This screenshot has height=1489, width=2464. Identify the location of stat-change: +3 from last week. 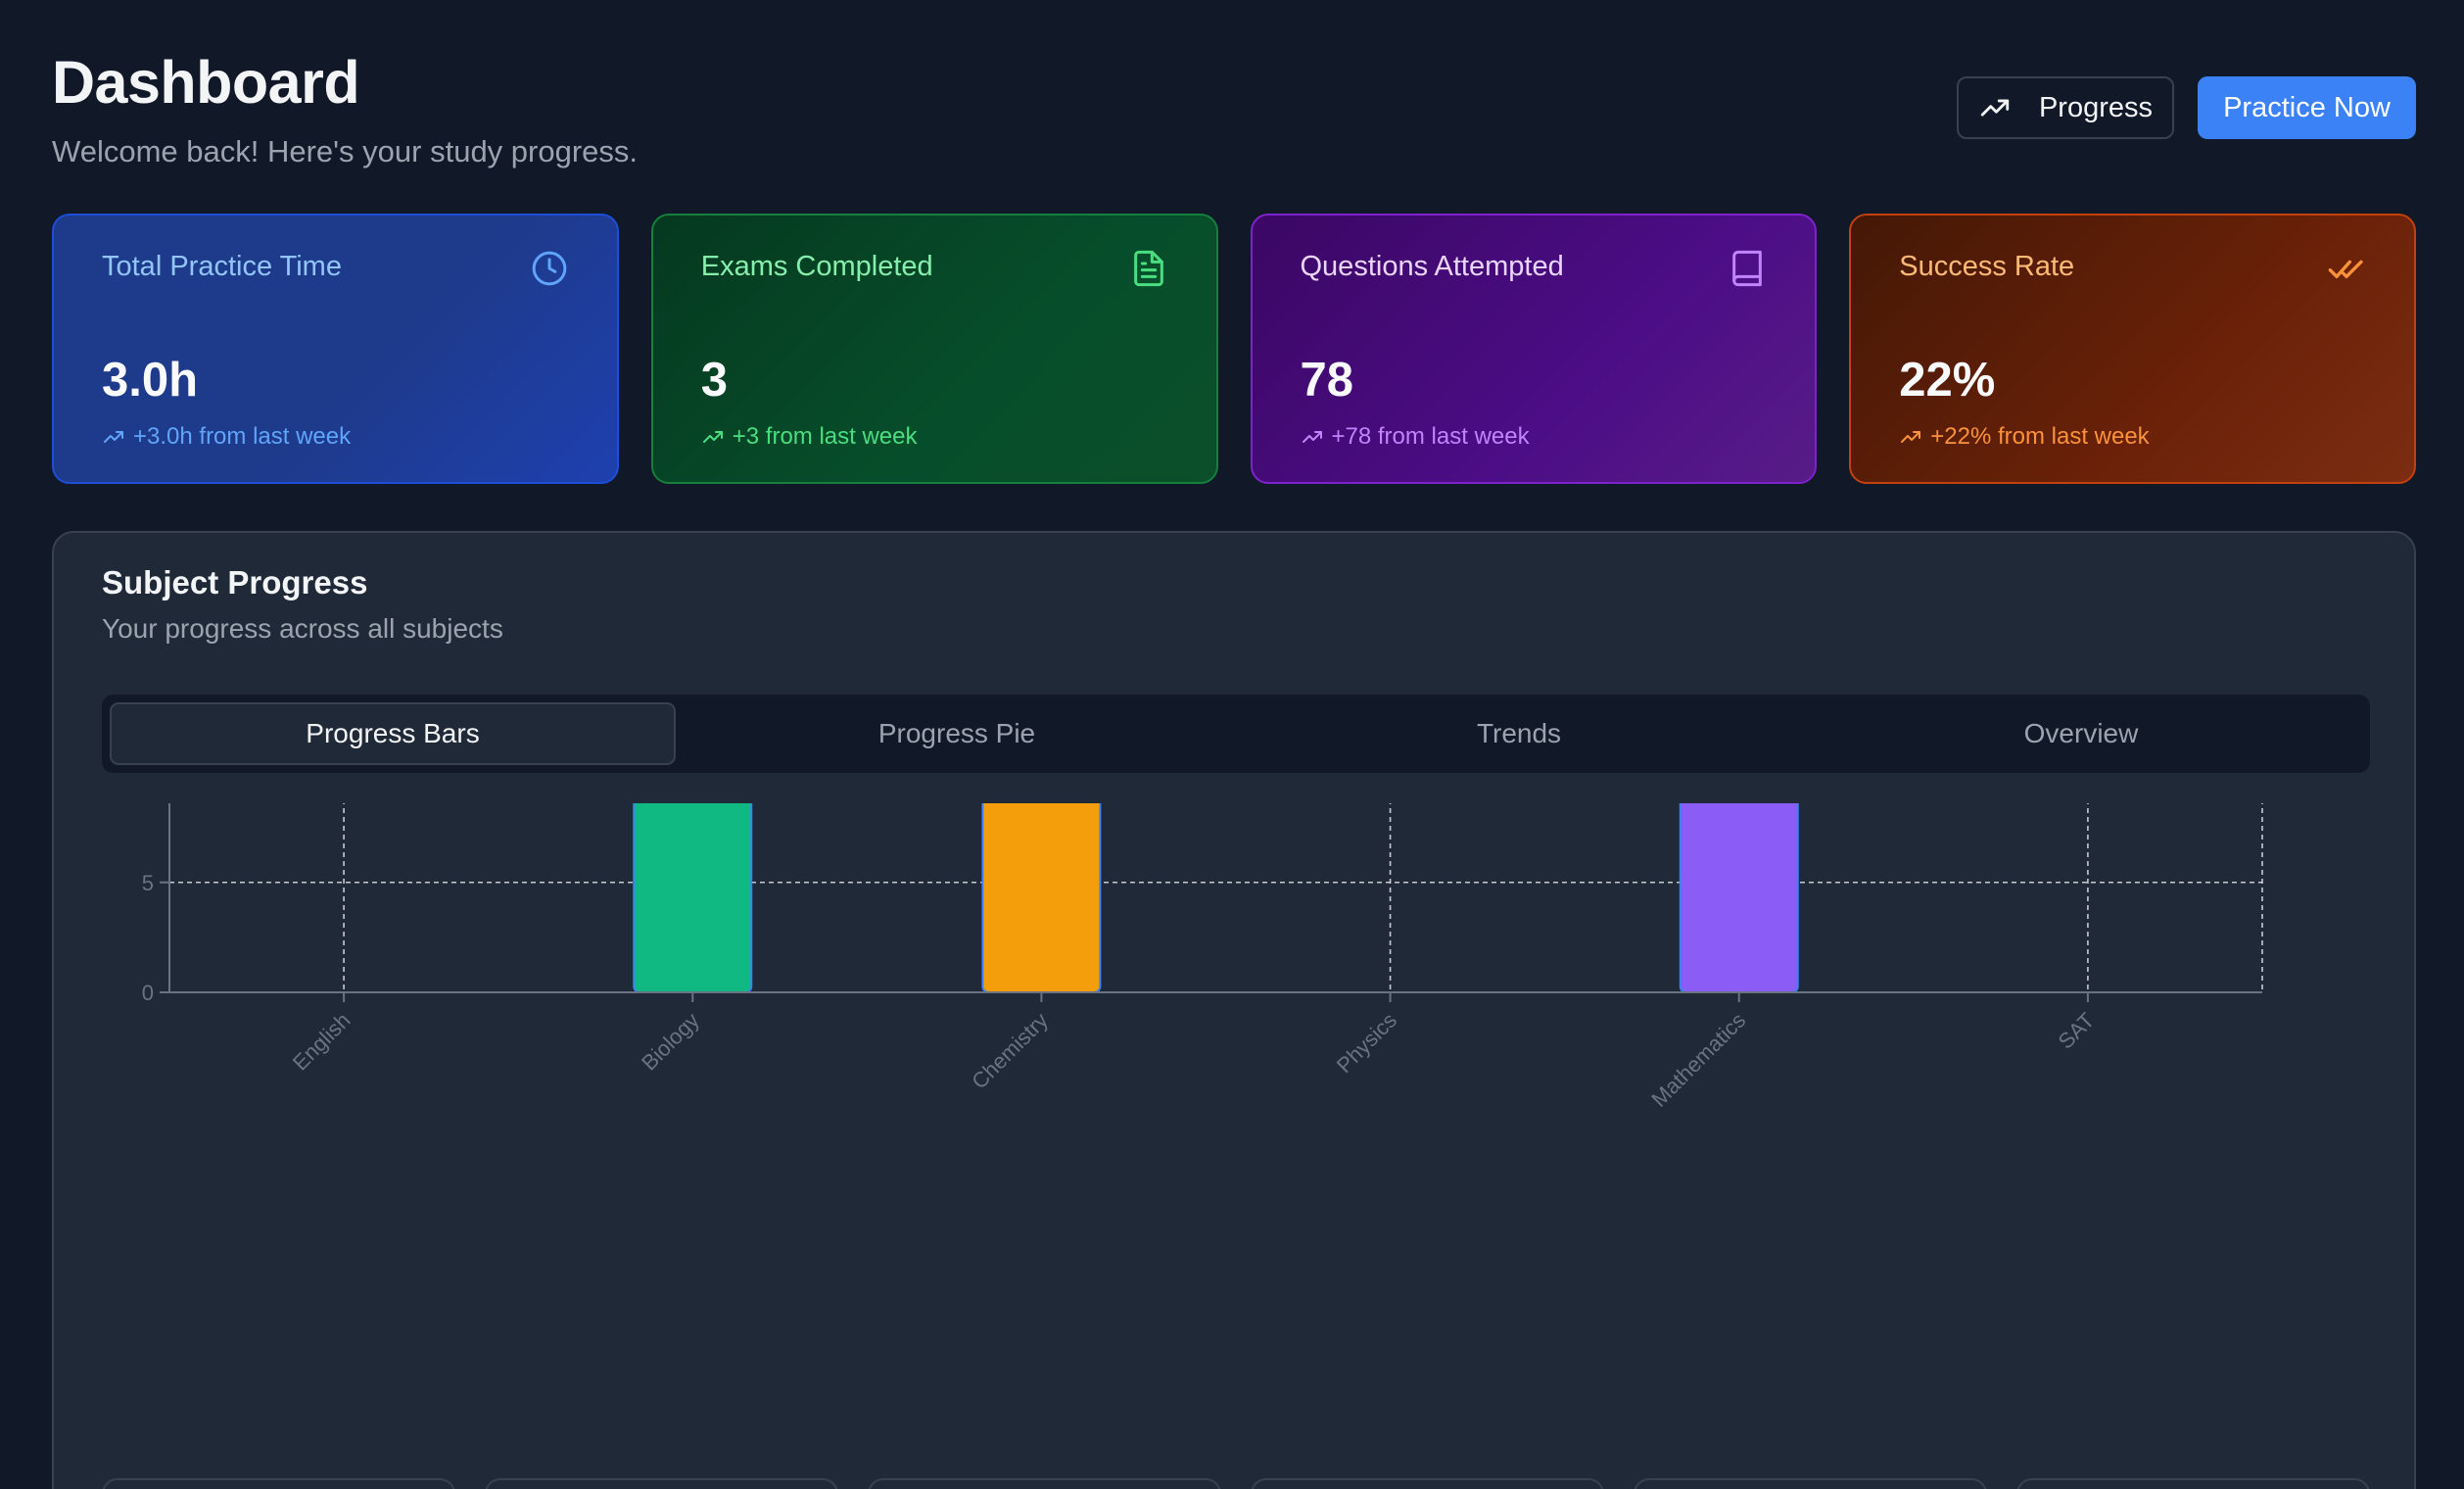
(809, 437).